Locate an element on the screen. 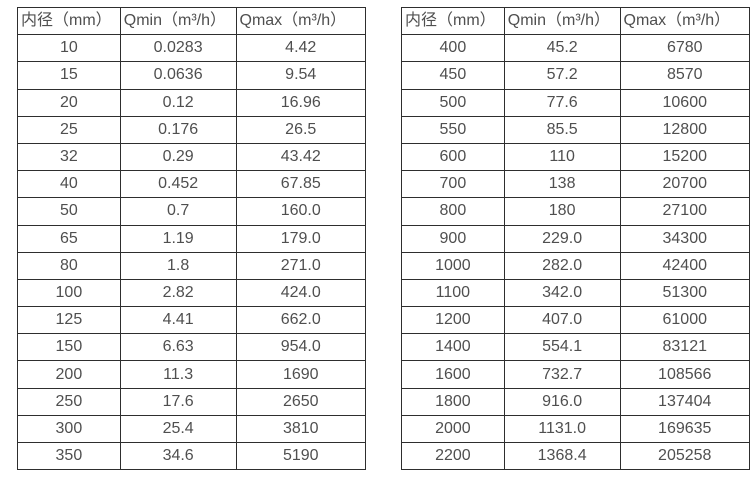 The image size is (750, 483). table-cell: 180 is located at coordinates (562, 211).